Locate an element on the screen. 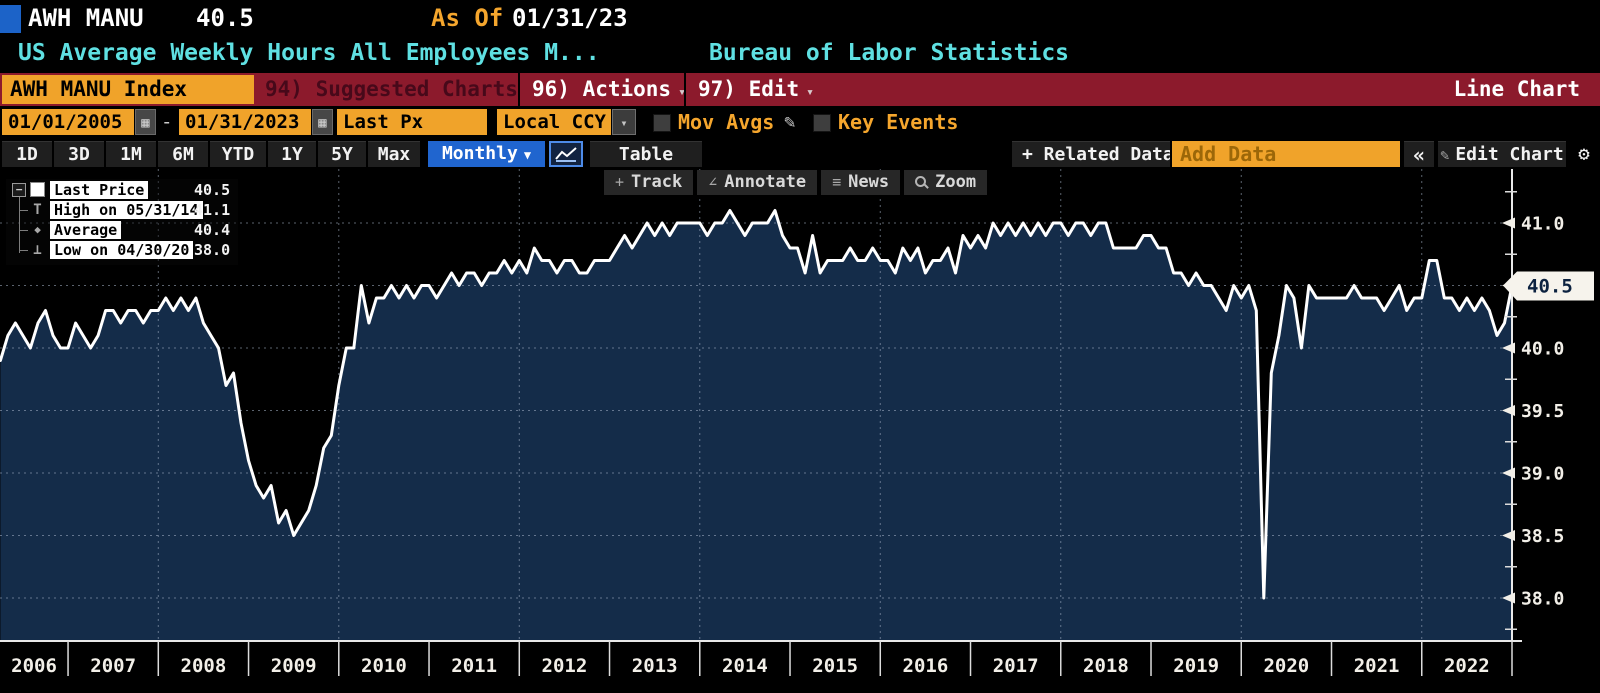 Image resolution: width=1600 pixels, height=693 pixels. magnifier-icon is located at coordinates (921, 182).